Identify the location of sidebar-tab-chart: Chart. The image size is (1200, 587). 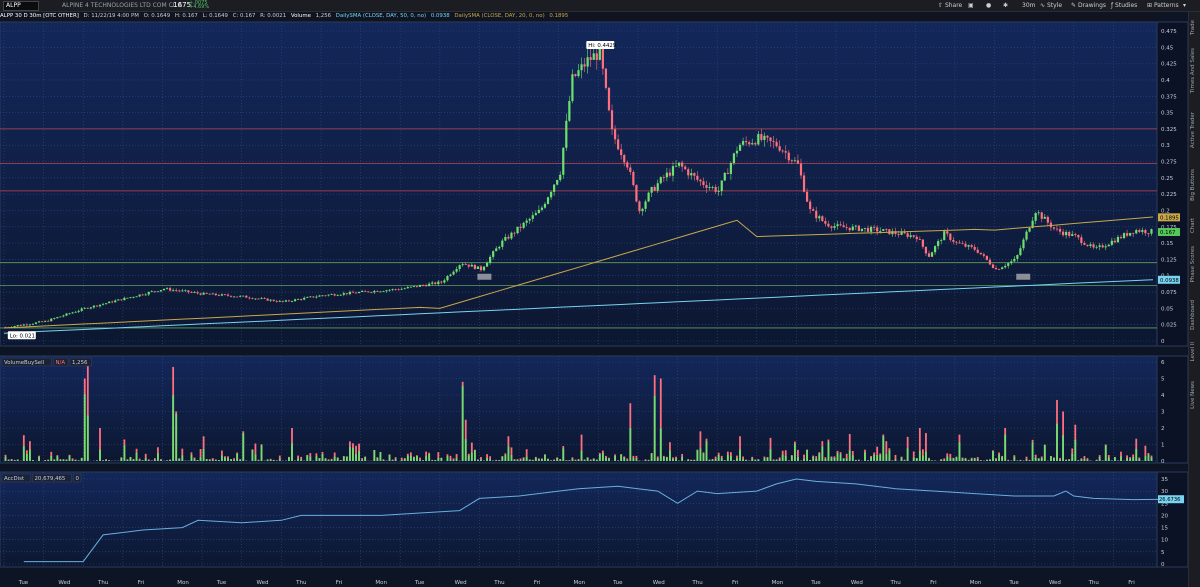
(1193, 226).